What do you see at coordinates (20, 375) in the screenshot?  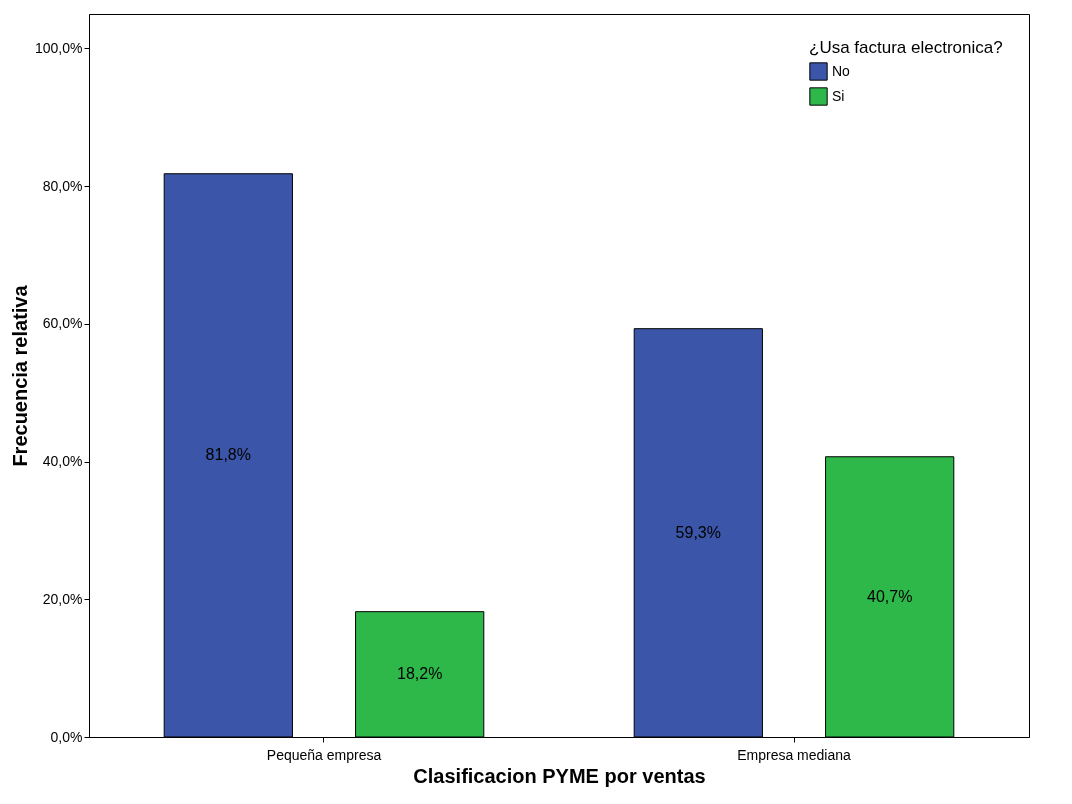 I see `y-axis-title: Frecuencia relativa` at bounding box center [20, 375].